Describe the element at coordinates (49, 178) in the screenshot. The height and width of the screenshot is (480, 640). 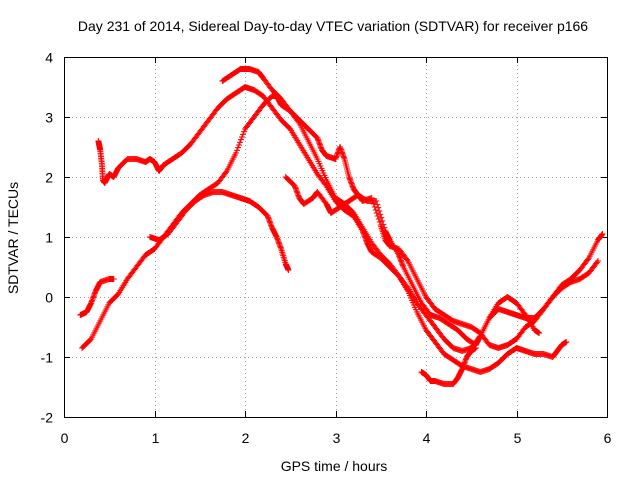
I see `y-tick-label: 2` at that location.